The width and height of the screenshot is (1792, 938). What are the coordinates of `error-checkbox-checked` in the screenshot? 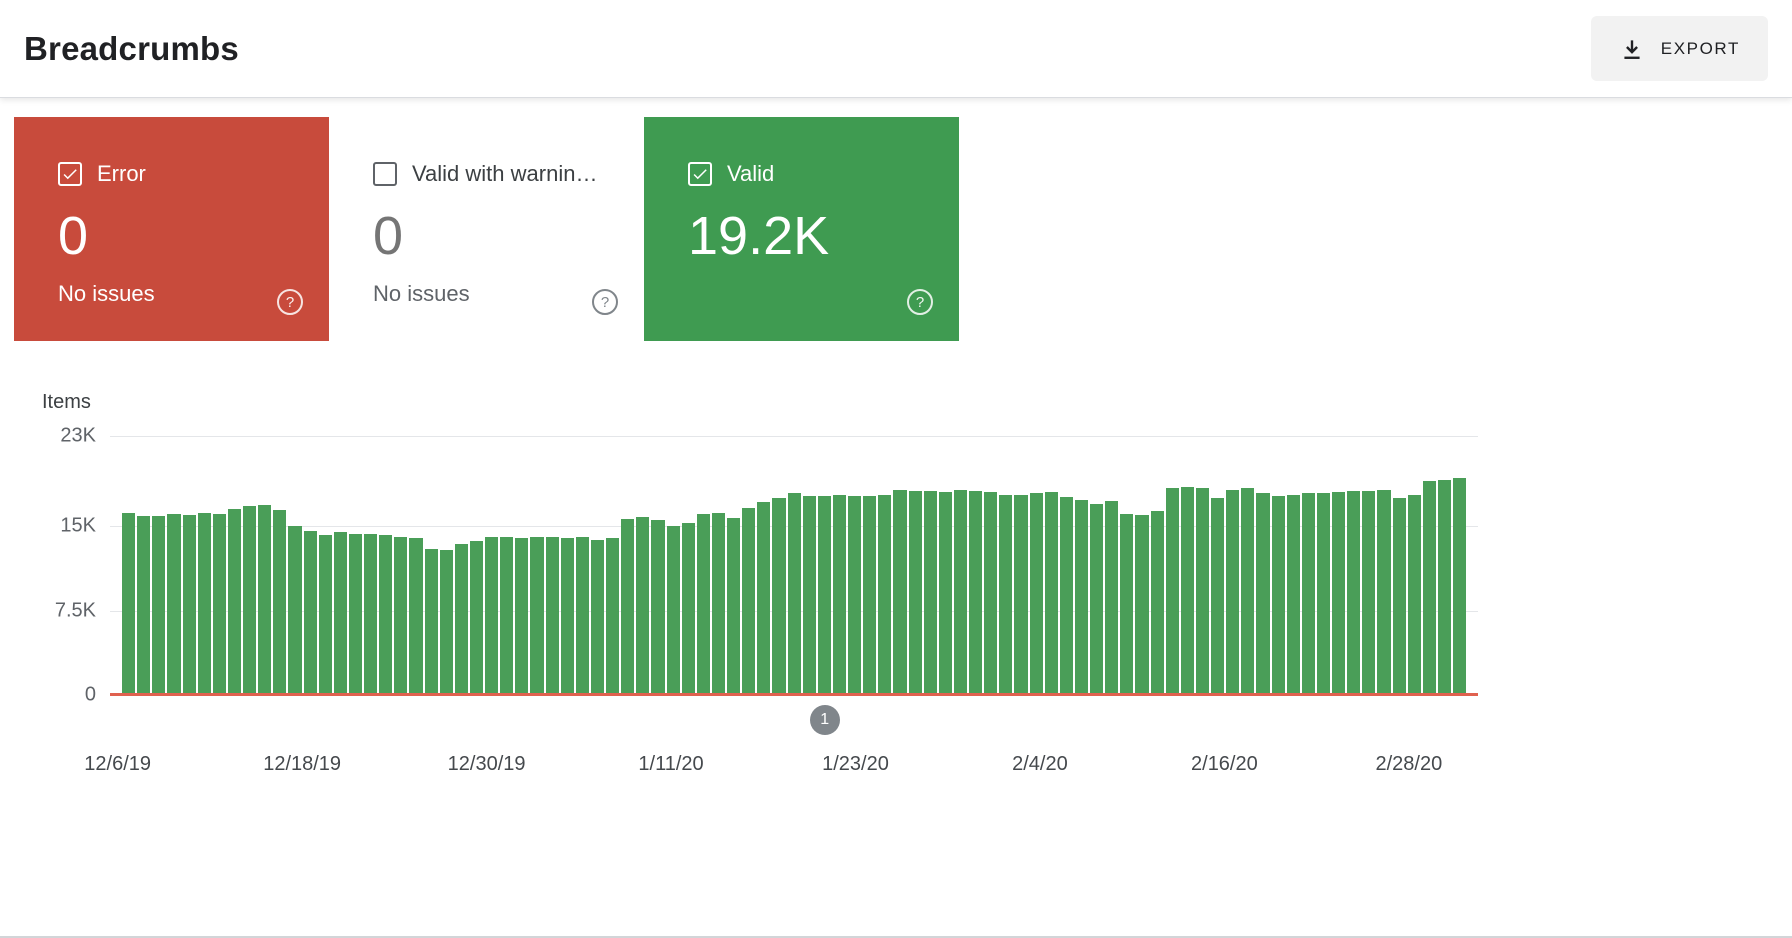 It's located at (70, 174).